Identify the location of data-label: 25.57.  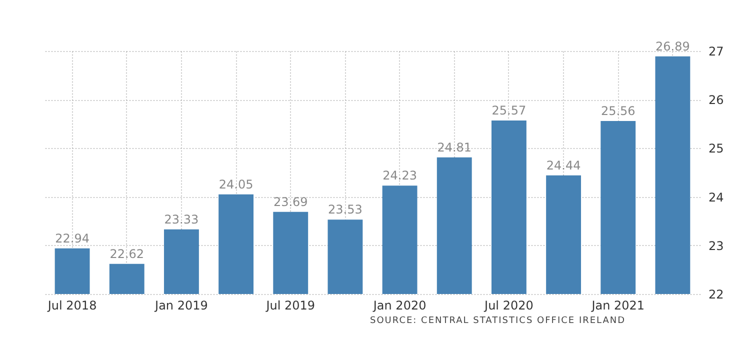
(509, 111).